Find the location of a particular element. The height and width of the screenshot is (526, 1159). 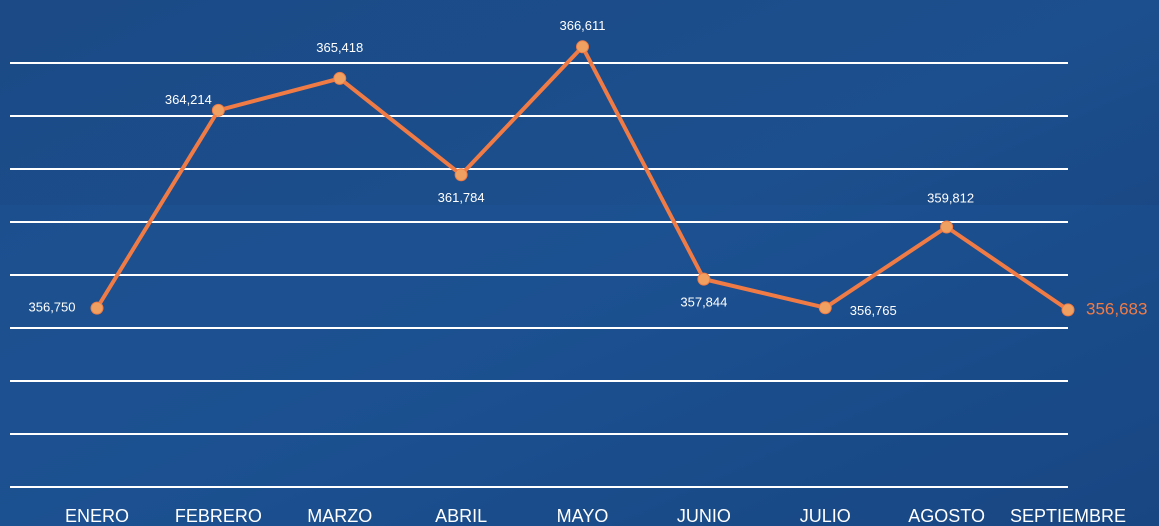

x-tick-label: ENERO is located at coordinates (97, 516).